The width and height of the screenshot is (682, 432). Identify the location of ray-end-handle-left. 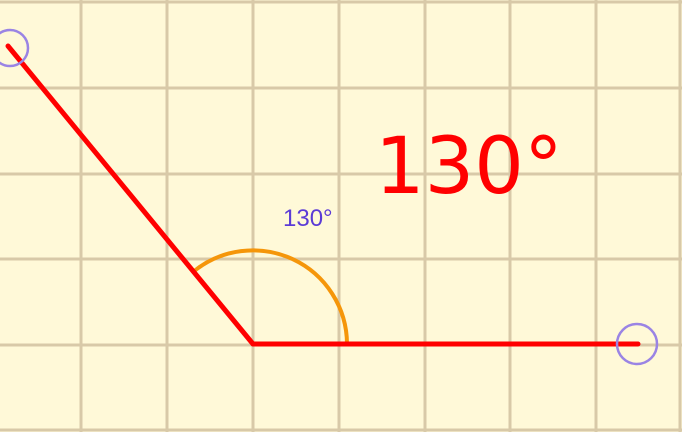
(15, 48).